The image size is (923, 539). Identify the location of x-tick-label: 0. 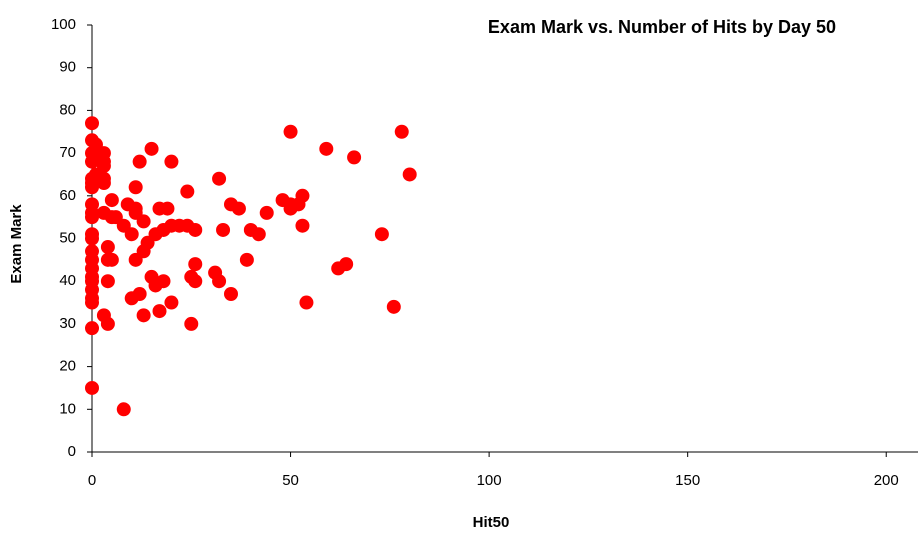
(92, 480).